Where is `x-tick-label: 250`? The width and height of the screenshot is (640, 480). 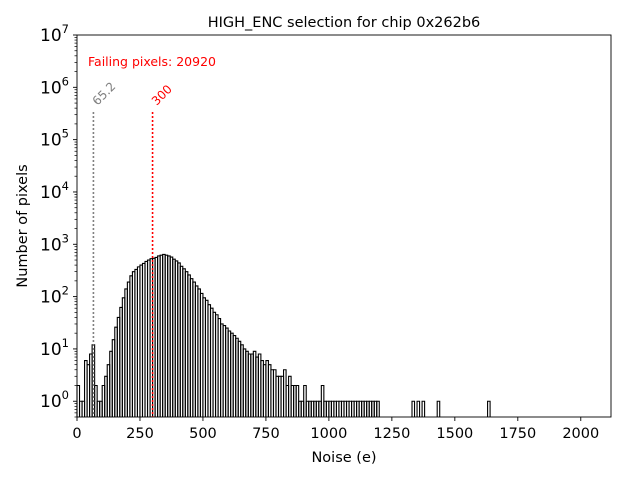 x-tick-label: 250 is located at coordinates (140, 434).